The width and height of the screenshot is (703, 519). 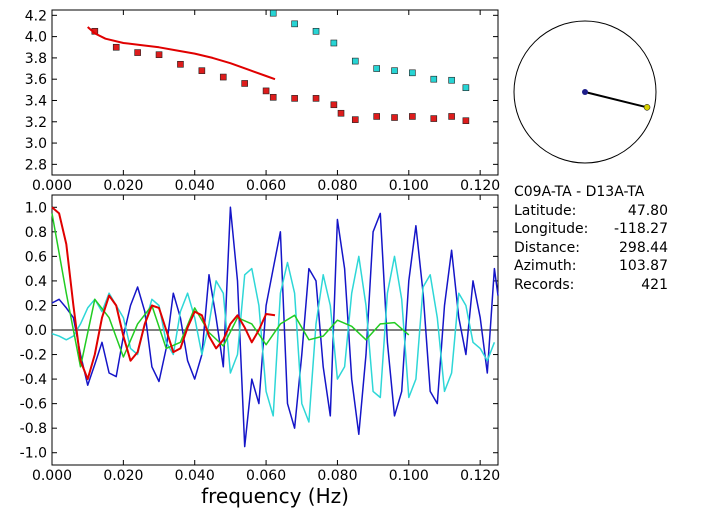 What do you see at coordinates (36, 233) in the screenshot?
I see `y-tick-label: 0.8` at bounding box center [36, 233].